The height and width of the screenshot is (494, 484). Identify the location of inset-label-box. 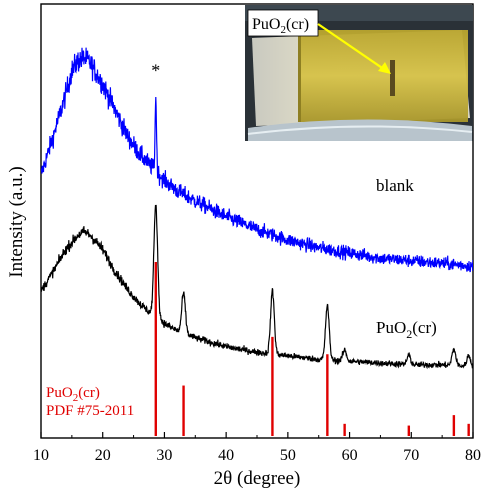
(283, 23).